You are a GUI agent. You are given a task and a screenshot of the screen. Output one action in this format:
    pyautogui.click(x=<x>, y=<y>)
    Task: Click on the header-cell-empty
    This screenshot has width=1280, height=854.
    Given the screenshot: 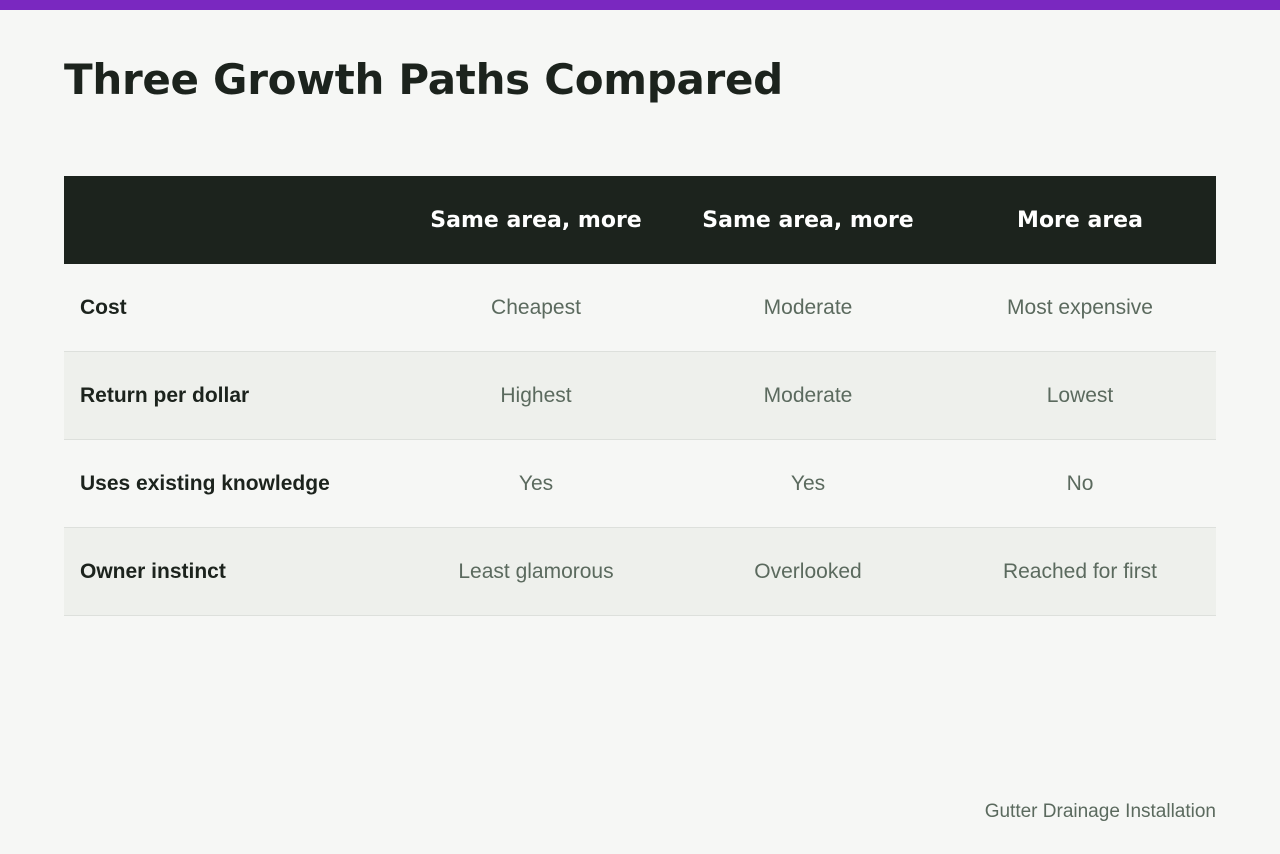 What is the action you would take?
    pyautogui.click(x=232, y=220)
    